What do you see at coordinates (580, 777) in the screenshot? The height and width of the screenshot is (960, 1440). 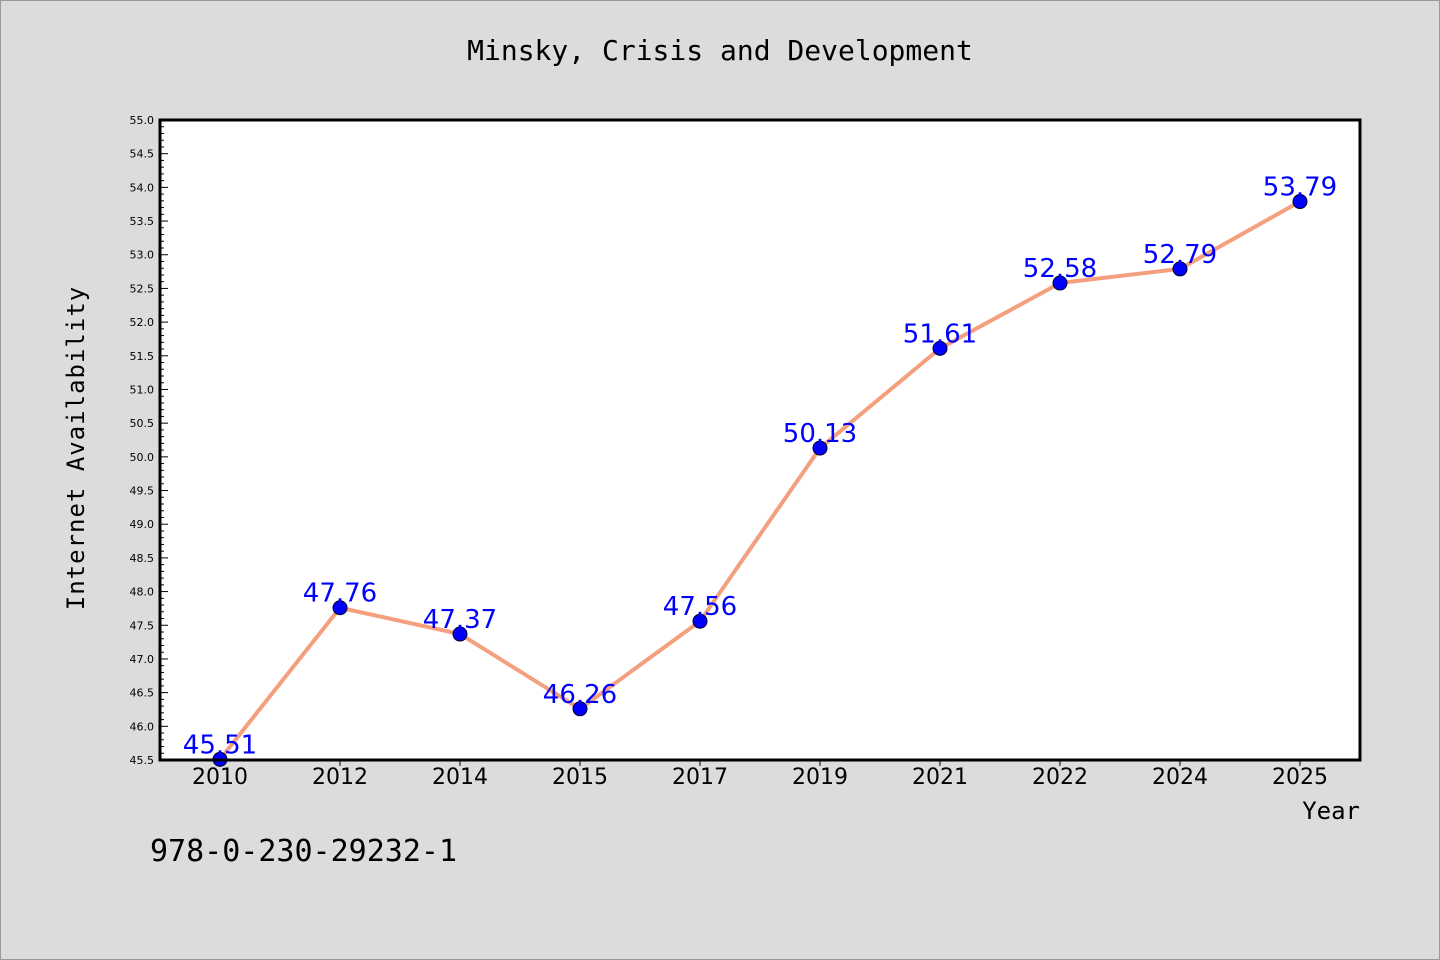 I see `x-tick-label: 2015` at bounding box center [580, 777].